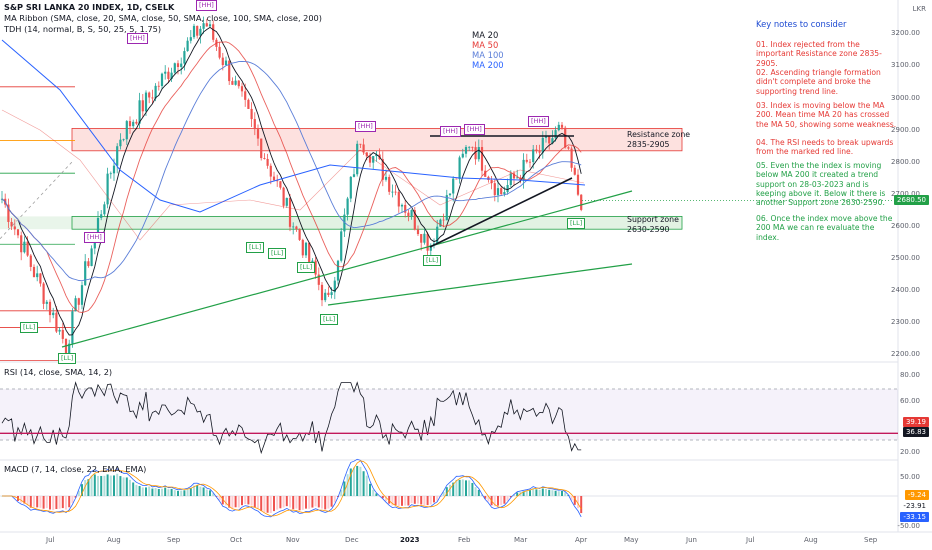 This screenshot has height=550, width=932. I want to click on rsi-tick: 60.00, so click(910, 401).